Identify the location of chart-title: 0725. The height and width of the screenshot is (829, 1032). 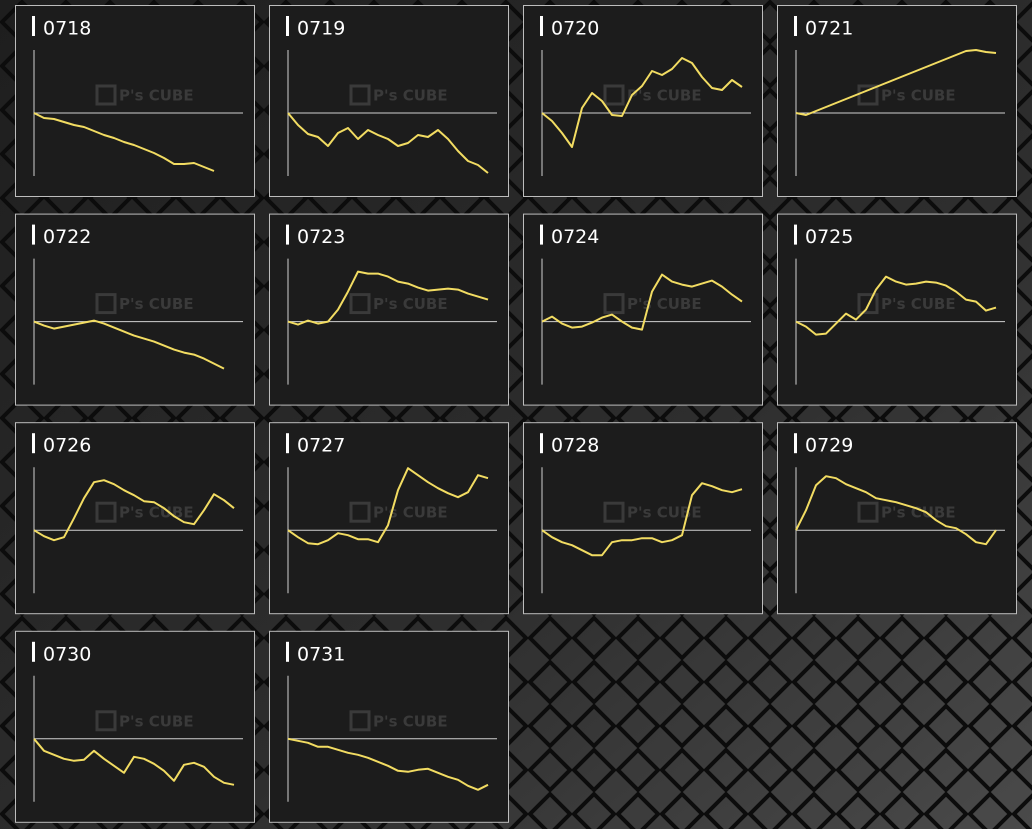
(829, 237).